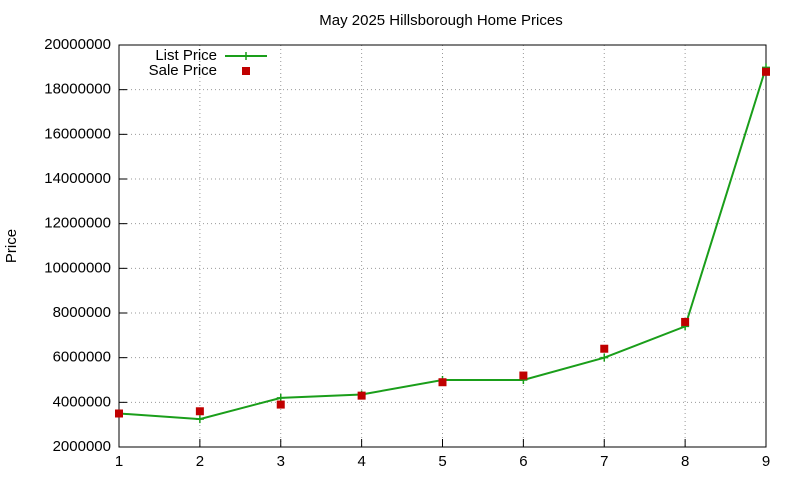 Image resolution: width=800 pixels, height=480 pixels. What do you see at coordinates (604, 461) in the screenshot?
I see `x-tick-label: 7` at bounding box center [604, 461].